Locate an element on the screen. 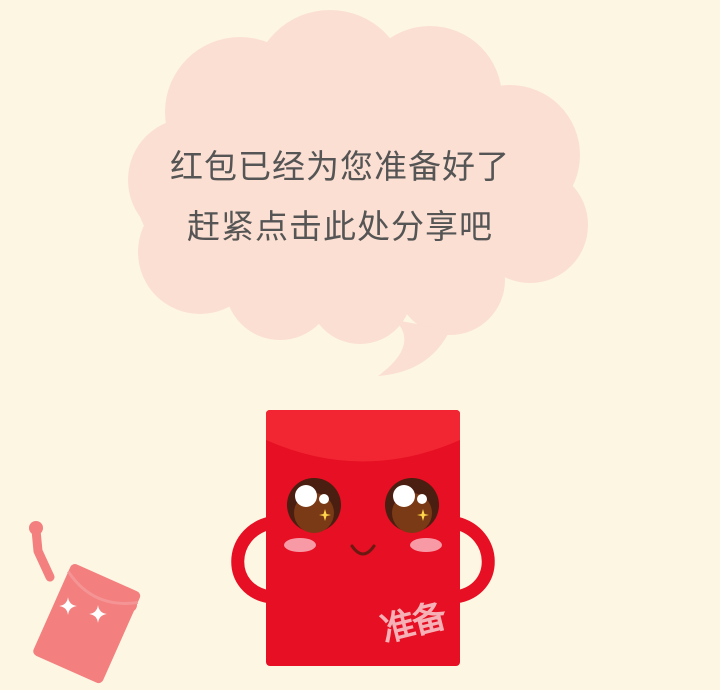 The width and height of the screenshot is (720, 690). mini-envelope-icon is located at coordinates (85, 602).